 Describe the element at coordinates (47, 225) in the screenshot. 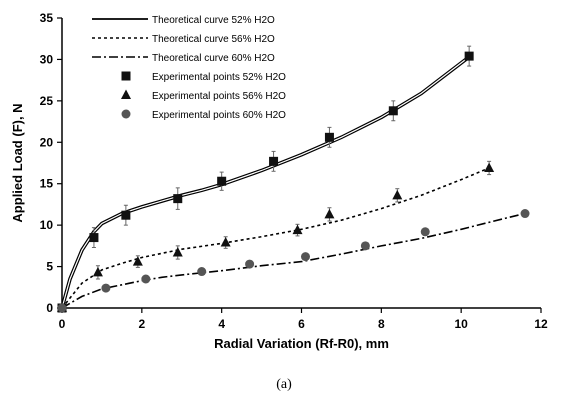

I see `y-tick-label: 10` at that location.